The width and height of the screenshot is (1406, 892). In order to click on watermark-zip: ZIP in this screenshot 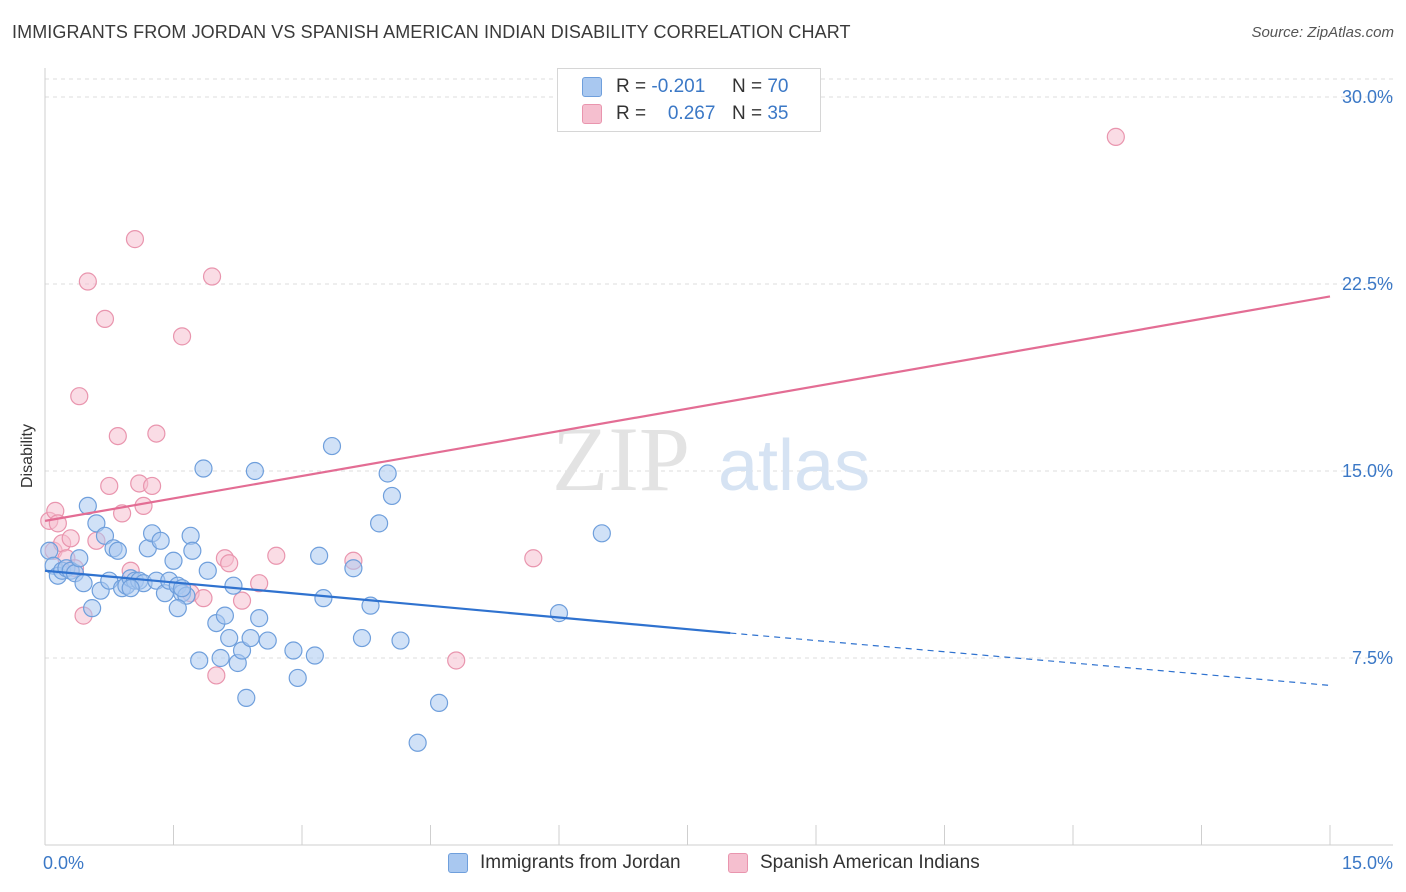, I will do `click(621, 459)`.